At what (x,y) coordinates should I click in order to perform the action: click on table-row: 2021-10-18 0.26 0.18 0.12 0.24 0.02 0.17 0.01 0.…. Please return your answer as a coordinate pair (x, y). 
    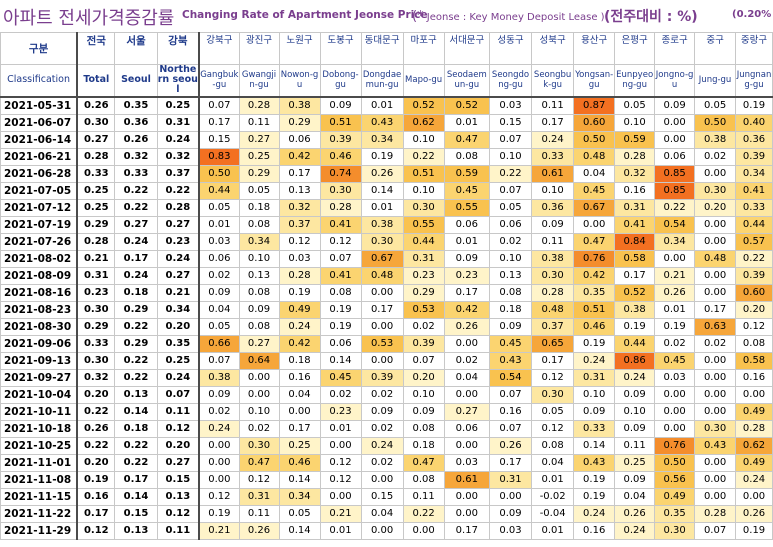
    Looking at the image, I should click on (386, 428).